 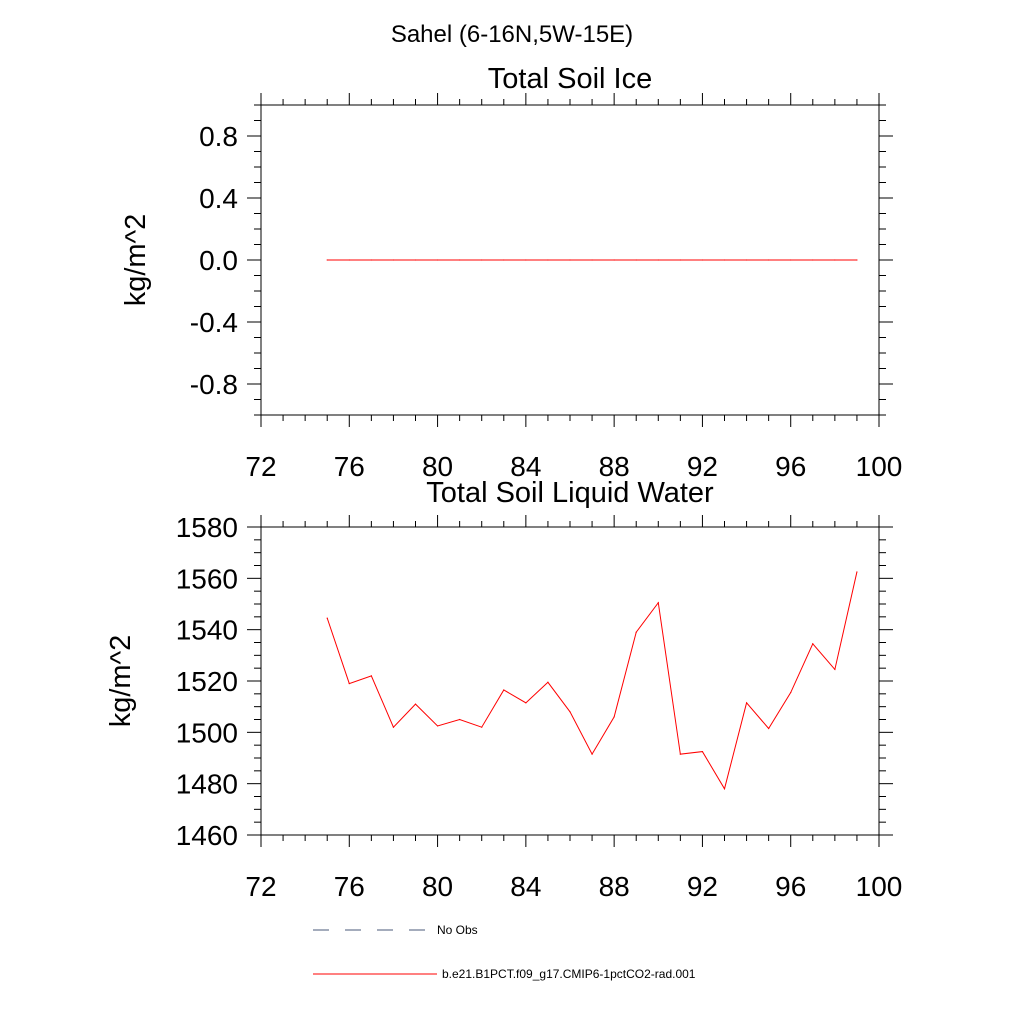 I want to click on y-tick-label: -0.8, so click(x=214, y=384).